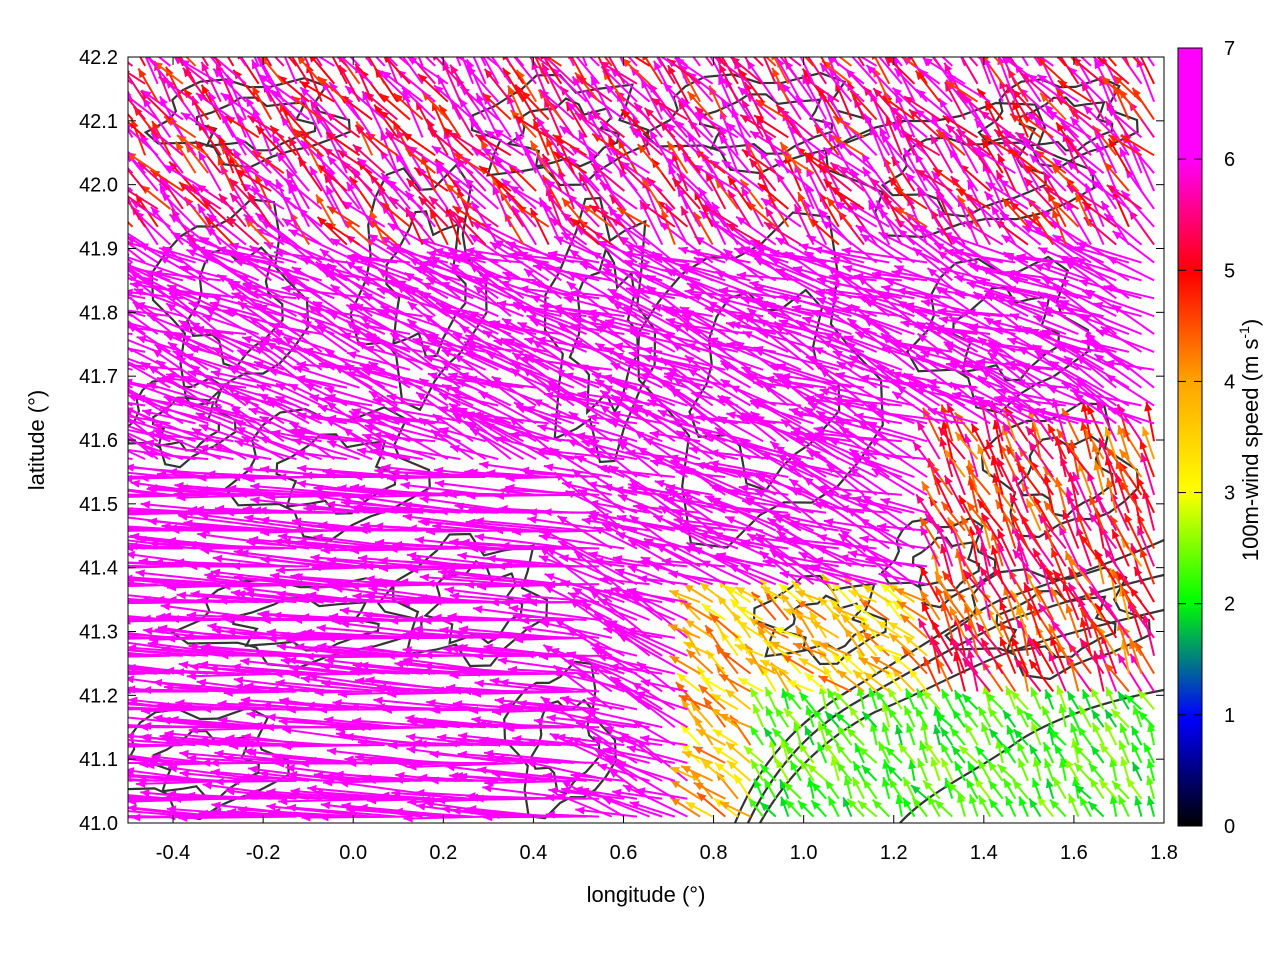  Describe the element at coordinates (1164, 853) in the screenshot. I see `x-tick-label: 1.8` at that location.